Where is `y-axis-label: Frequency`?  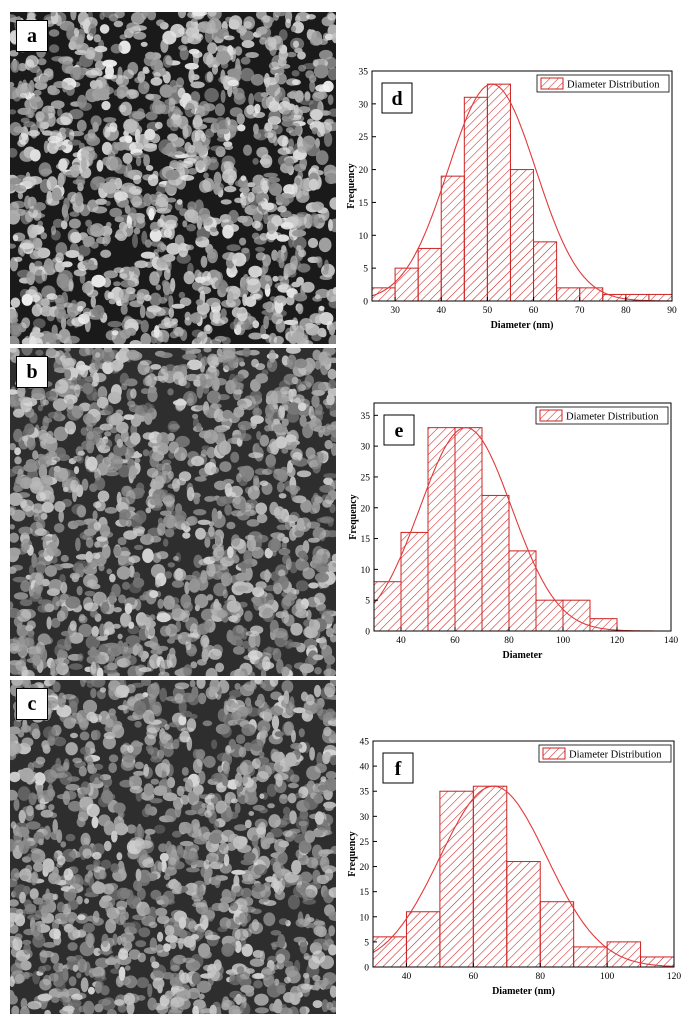
y-axis-label: Frequency is located at coordinates (352, 853).